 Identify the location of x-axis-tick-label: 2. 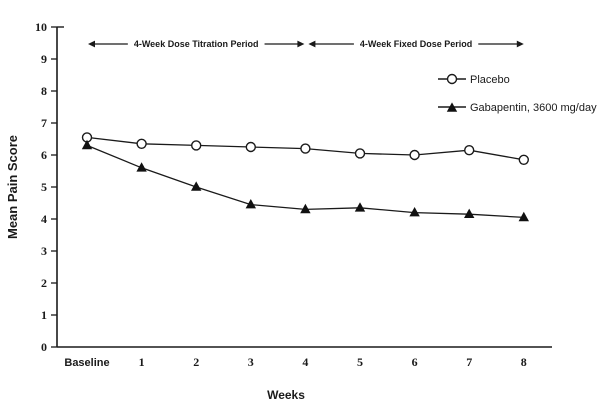
(196, 362).